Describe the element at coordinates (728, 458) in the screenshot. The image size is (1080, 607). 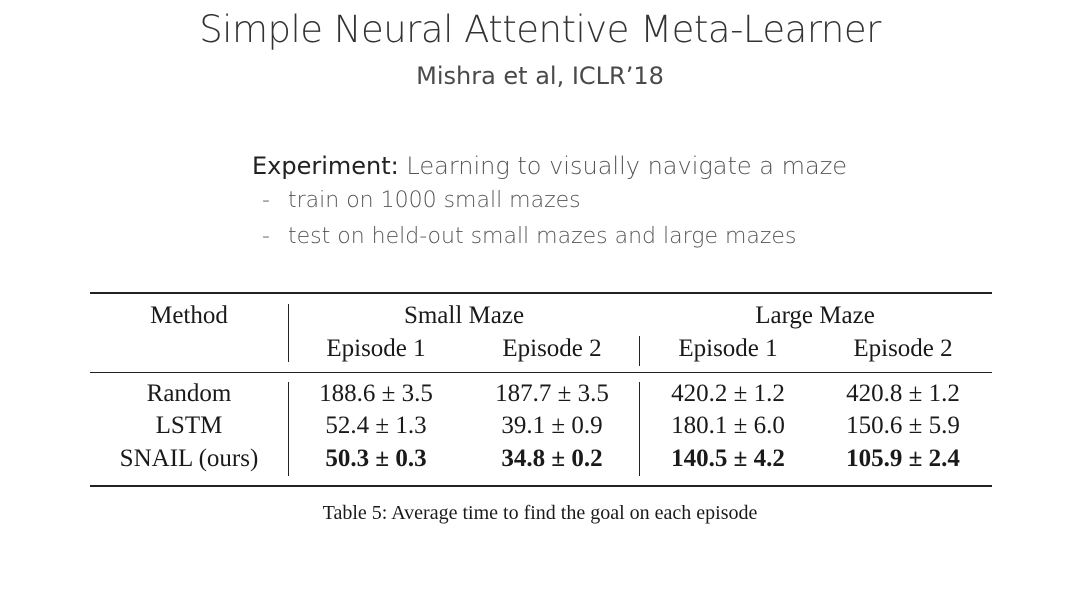
I see `cell-value-best: 140.5 ± 4.2` at that location.